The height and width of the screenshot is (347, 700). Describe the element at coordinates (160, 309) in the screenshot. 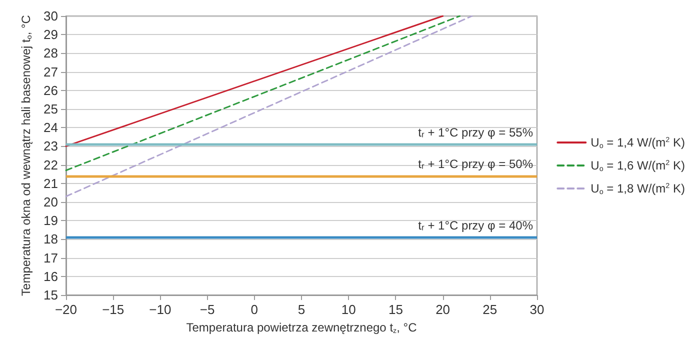

I see `x-tick-label: −10` at that location.